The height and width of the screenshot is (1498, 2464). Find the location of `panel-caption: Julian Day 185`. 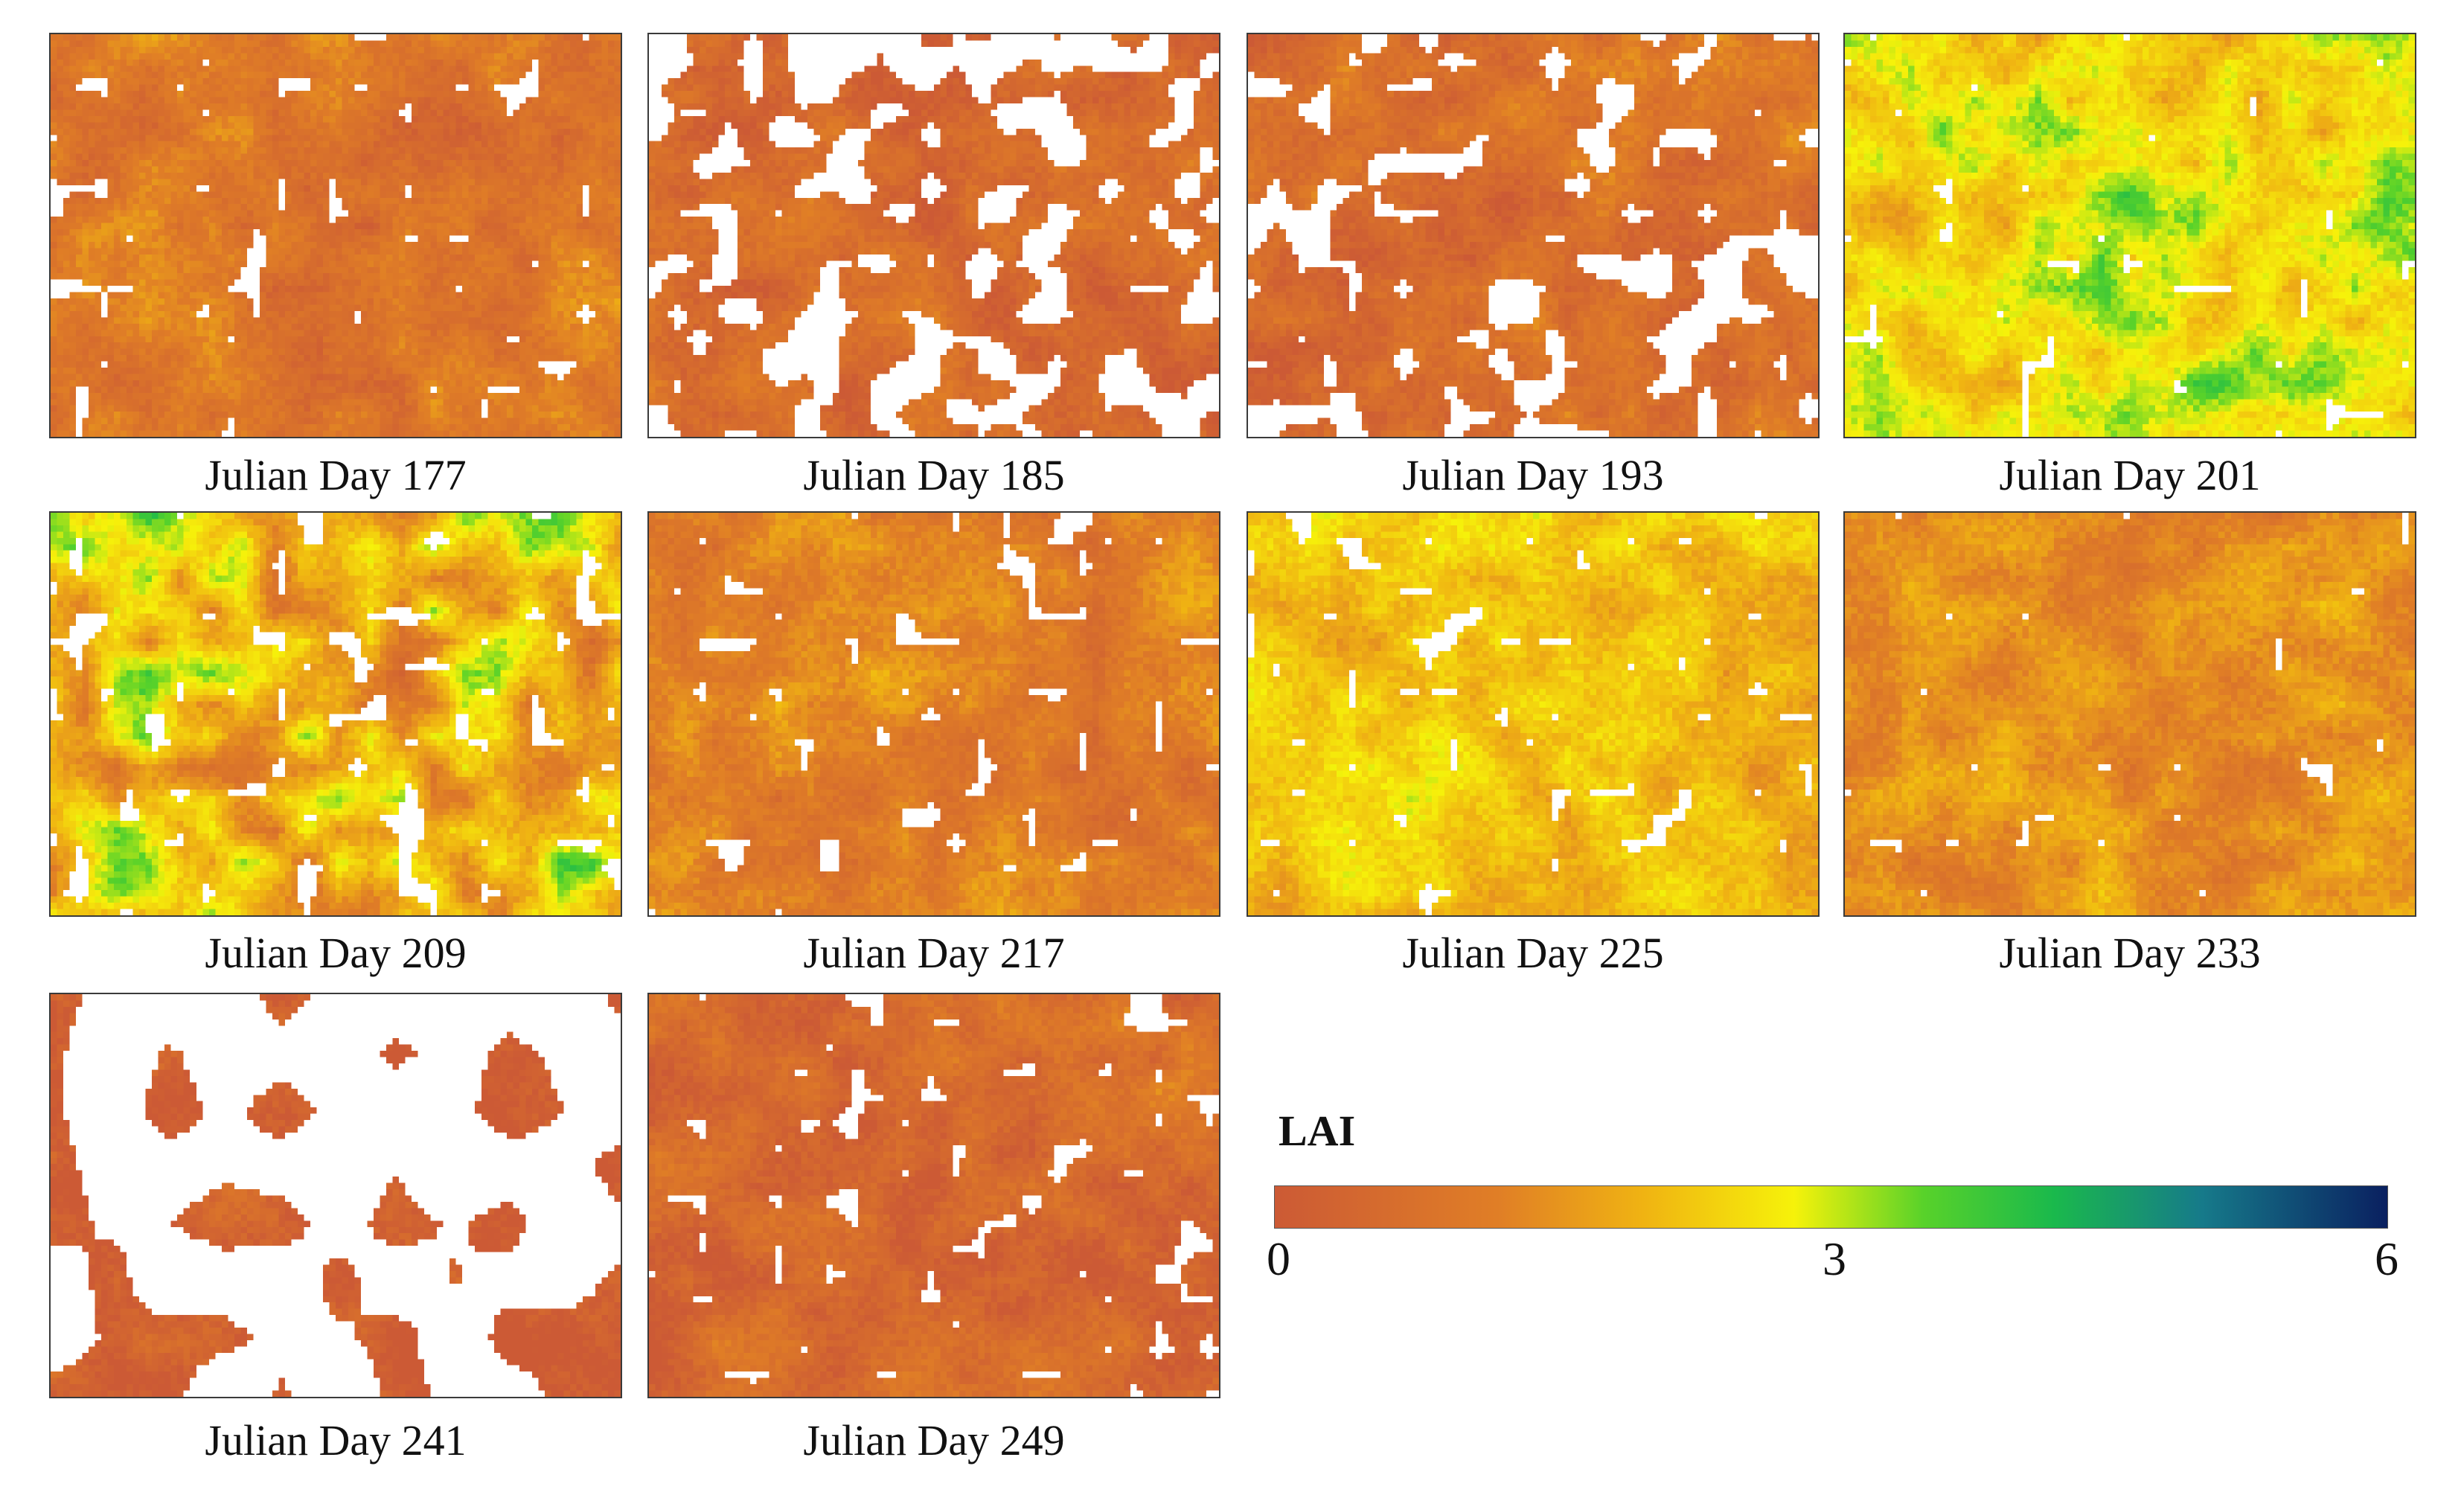

panel-caption: Julian Day 185 is located at coordinates (934, 475).